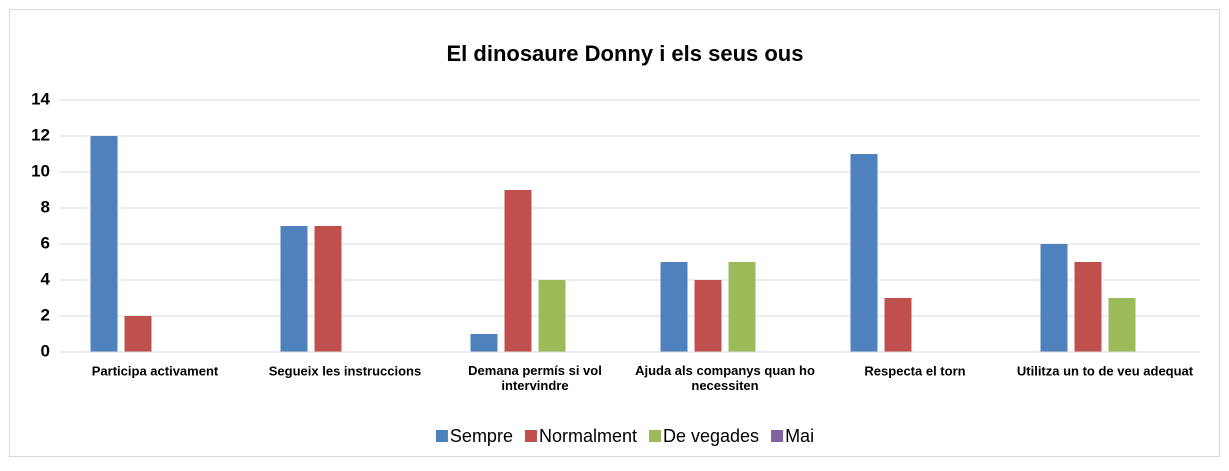 The width and height of the screenshot is (1229, 471). I want to click on legend-label: De vegades, so click(711, 436).